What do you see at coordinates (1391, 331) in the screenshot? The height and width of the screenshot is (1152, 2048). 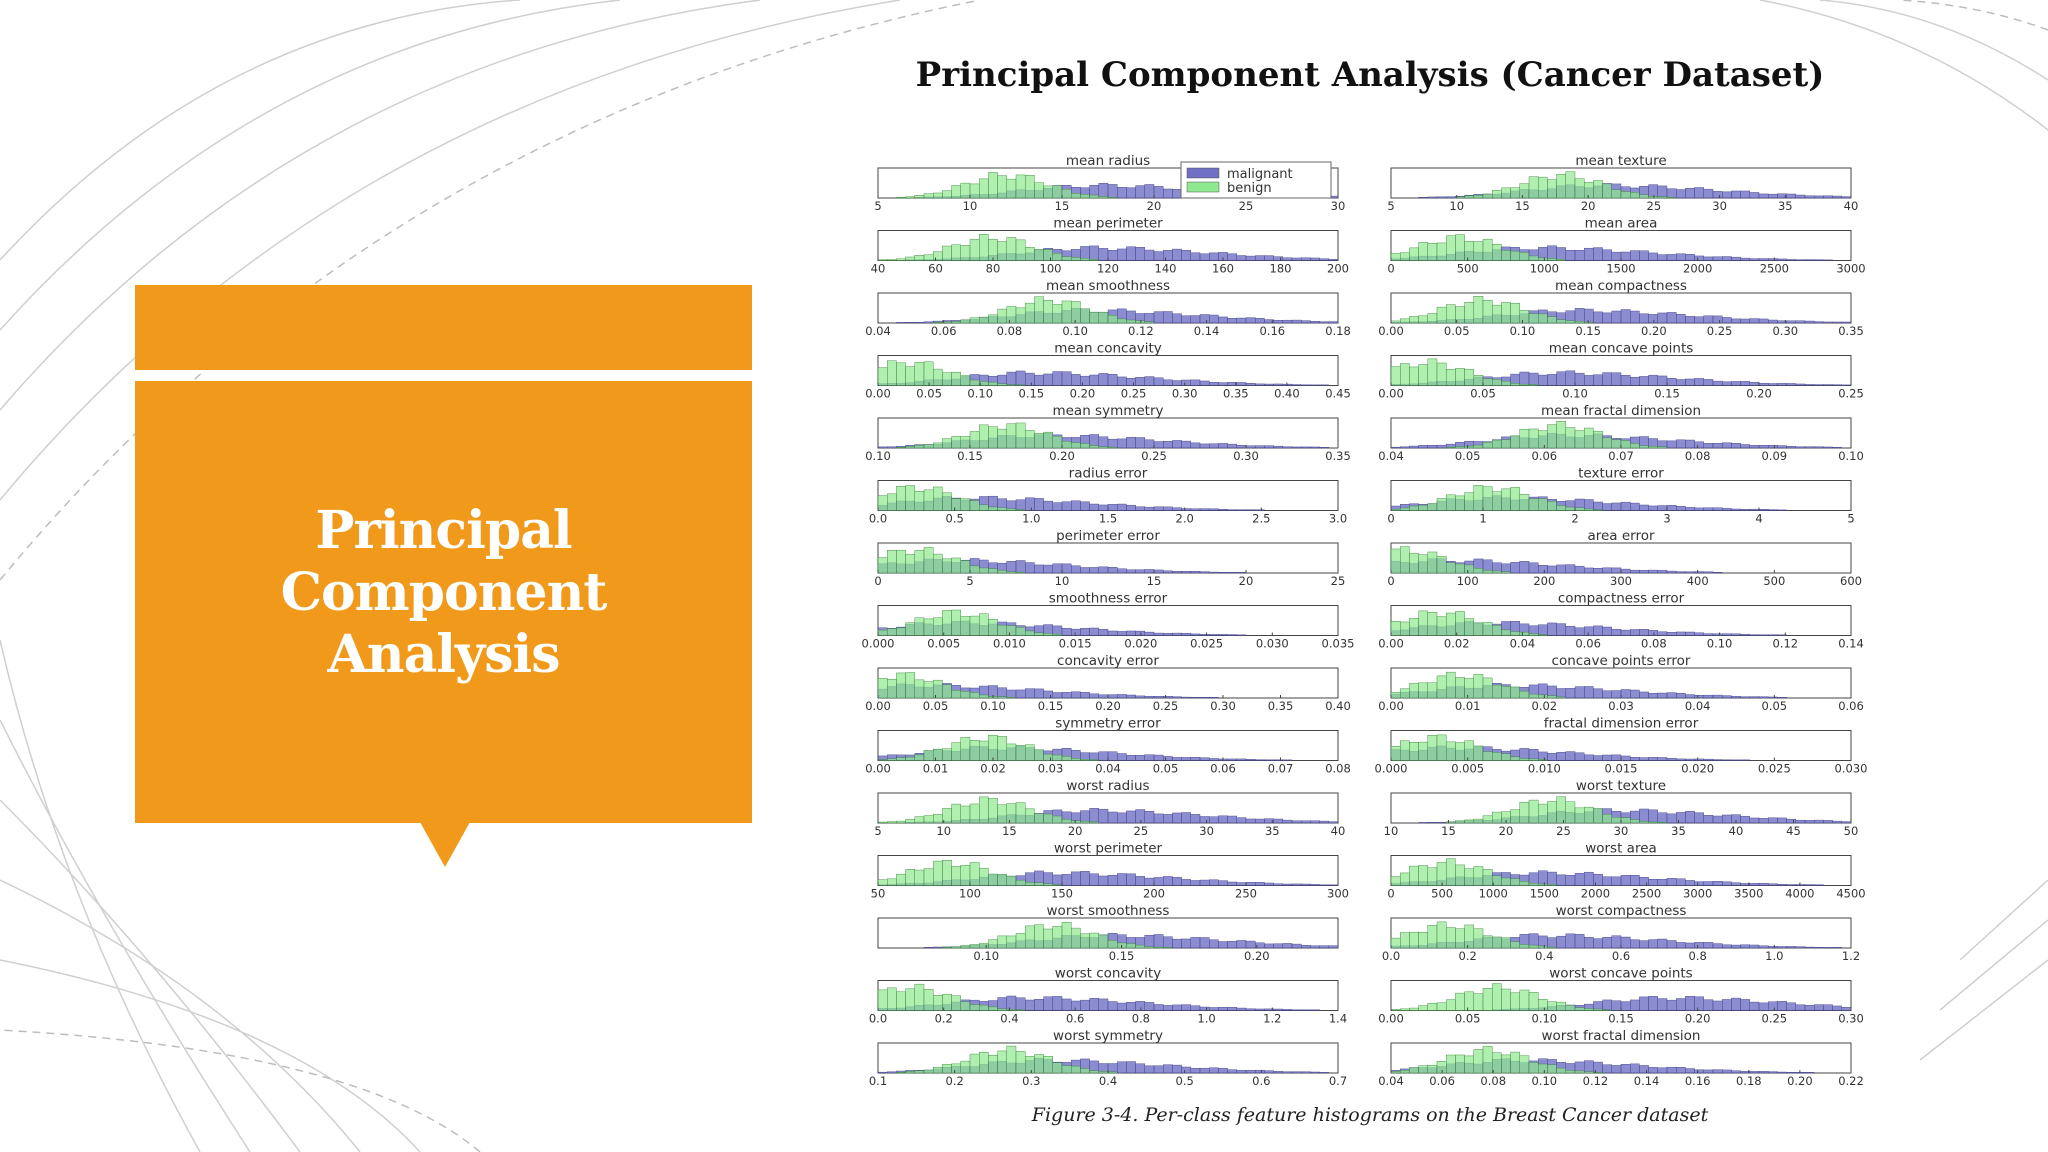 I see `tick-label: 0.00` at bounding box center [1391, 331].